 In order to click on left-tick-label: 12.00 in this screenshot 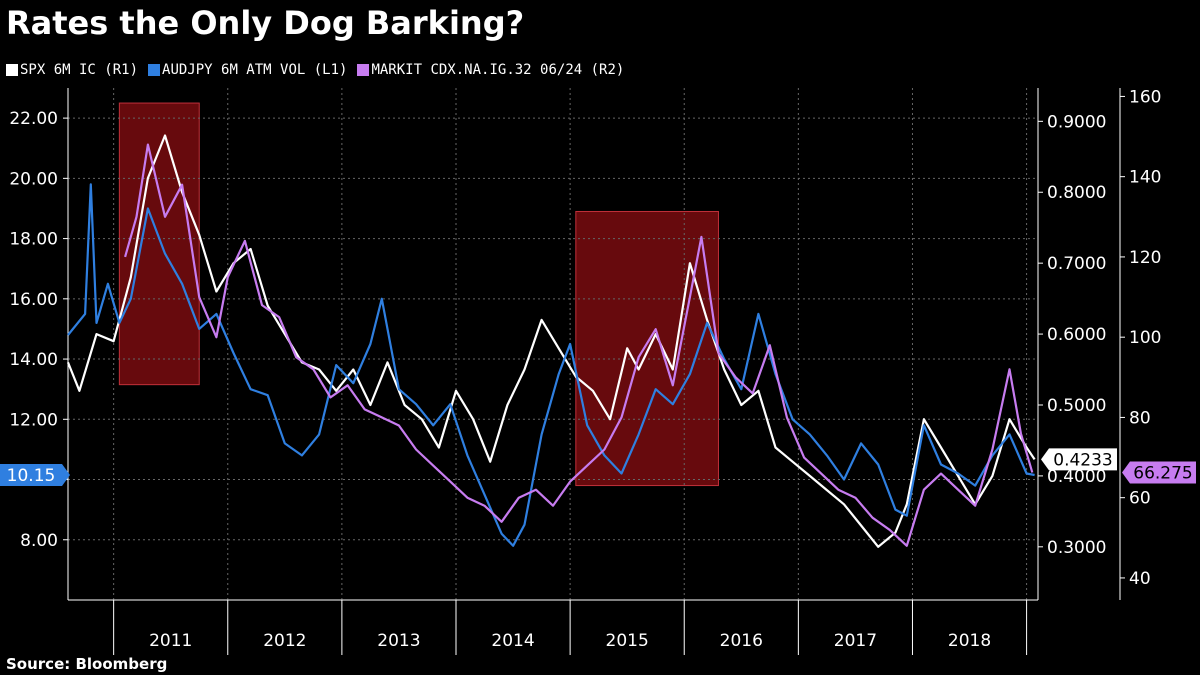, I will do `click(33, 420)`.